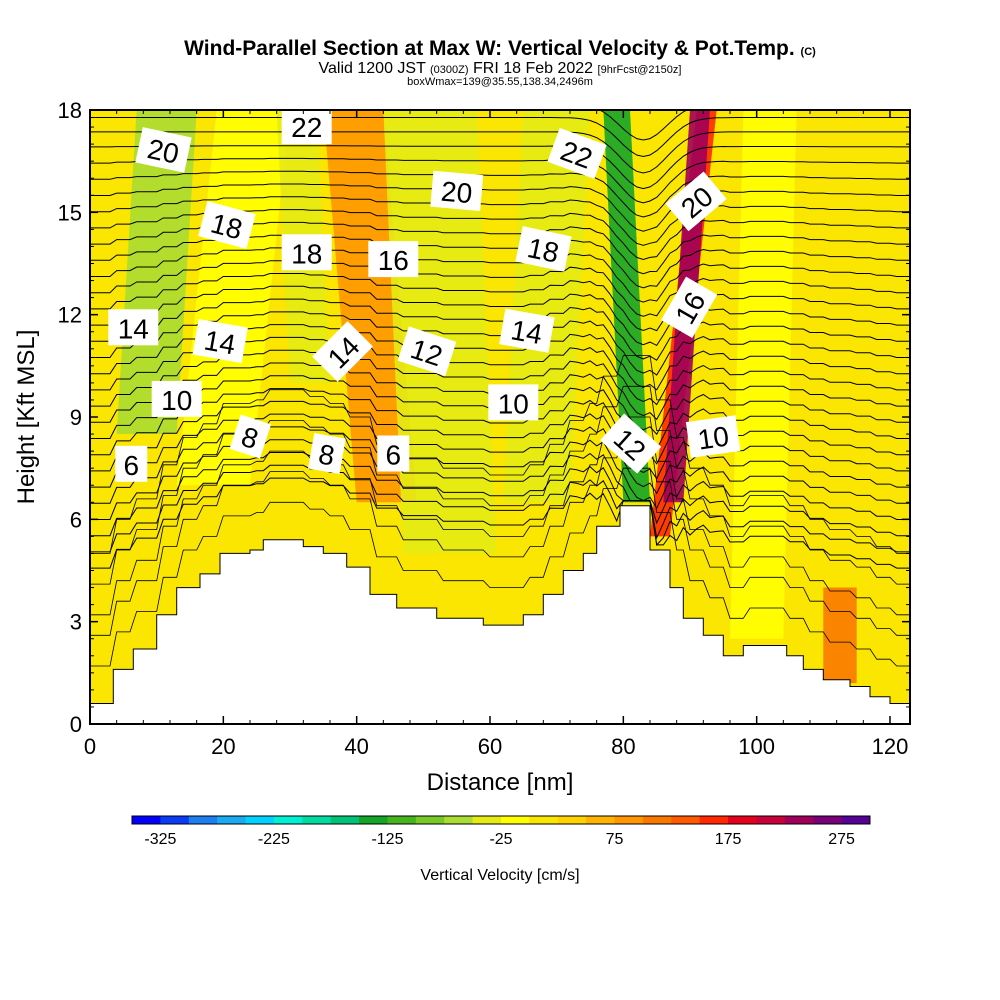 The height and width of the screenshot is (1000, 1000). Describe the element at coordinates (76, 519) in the screenshot. I see `y-tick-label: 6` at that location.